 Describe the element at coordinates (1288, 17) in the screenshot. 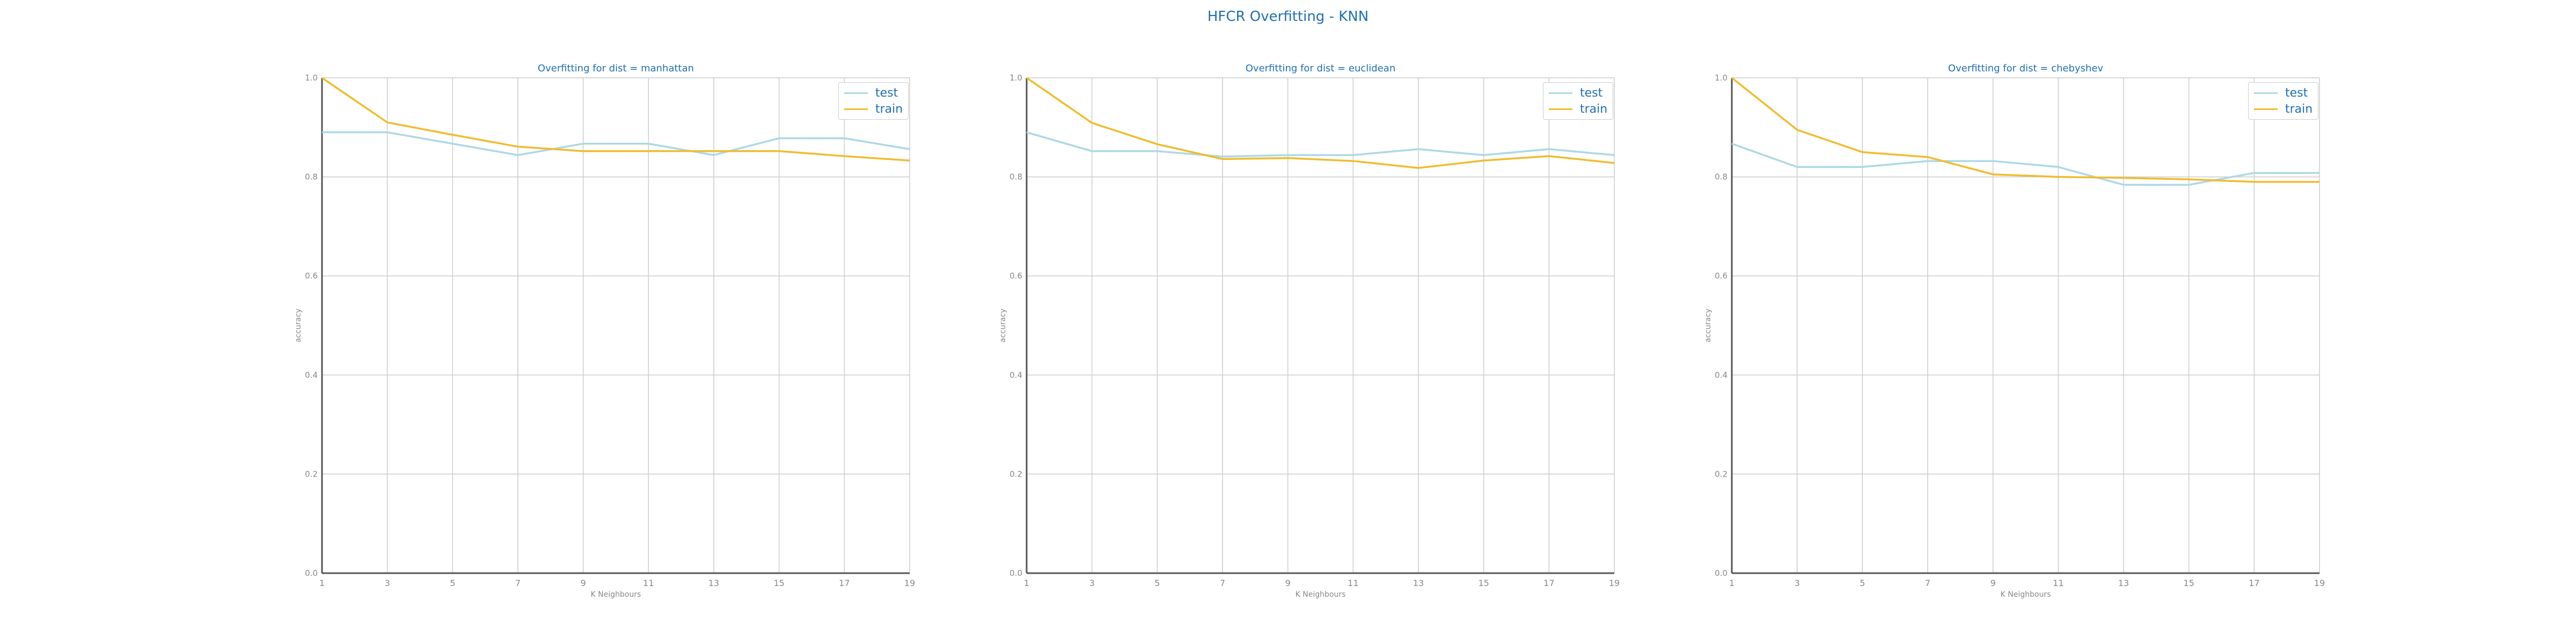

I see `figure-title: HFCR Overfitting - KNN` at that location.